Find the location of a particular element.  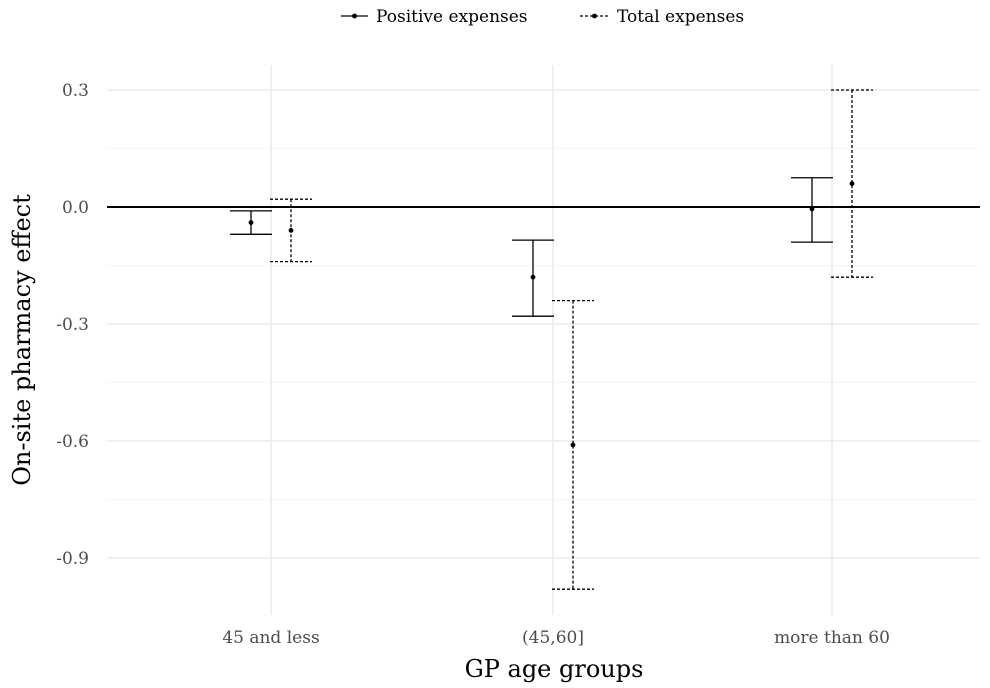

y-tick-label: -0.9 is located at coordinates (72, 559).